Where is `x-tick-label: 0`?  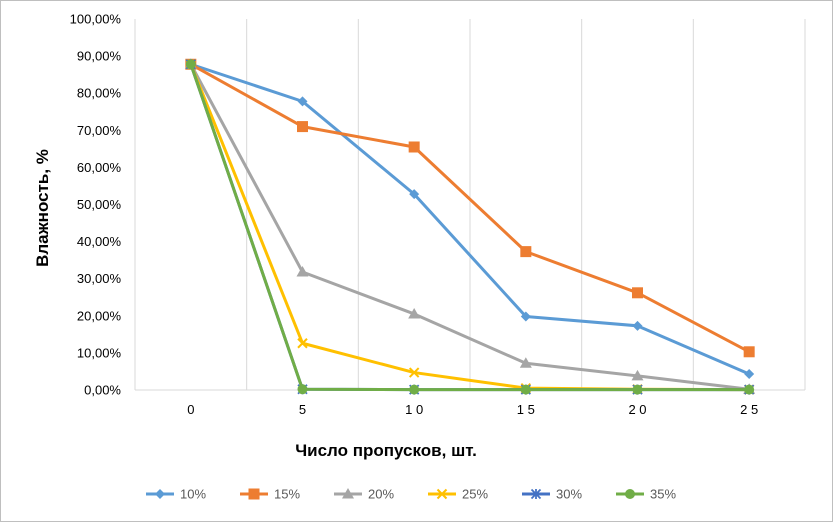 x-tick-label: 0 is located at coordinates (190, 409).